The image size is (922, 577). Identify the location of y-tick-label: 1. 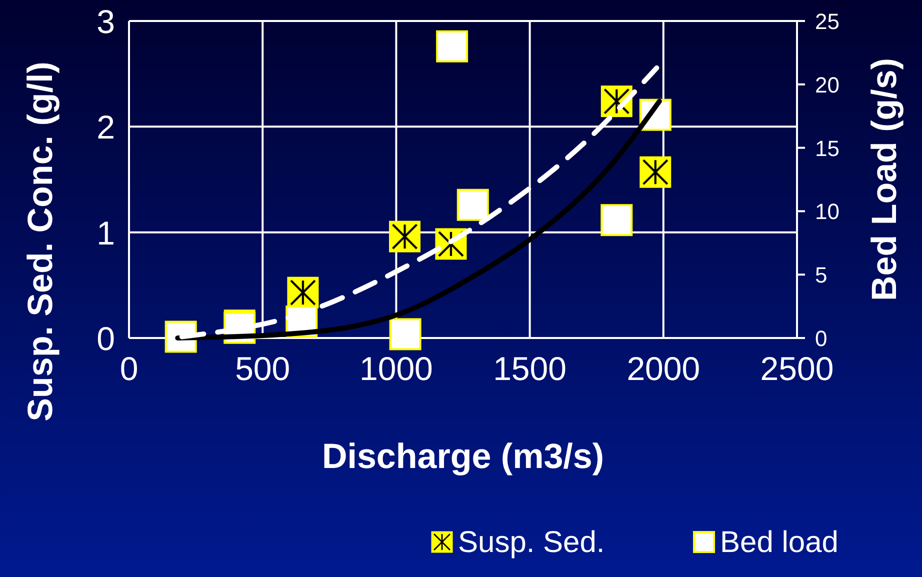
(105, 233).